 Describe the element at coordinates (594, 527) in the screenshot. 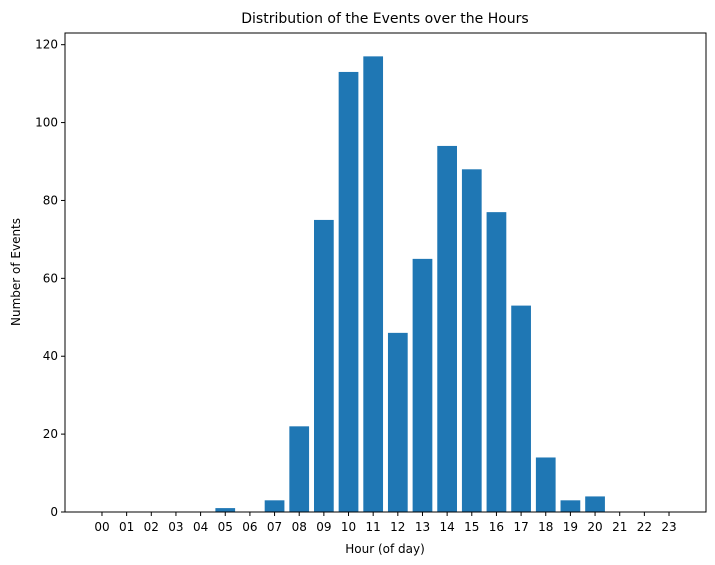

I see `x-tick-label: 20` at that location.